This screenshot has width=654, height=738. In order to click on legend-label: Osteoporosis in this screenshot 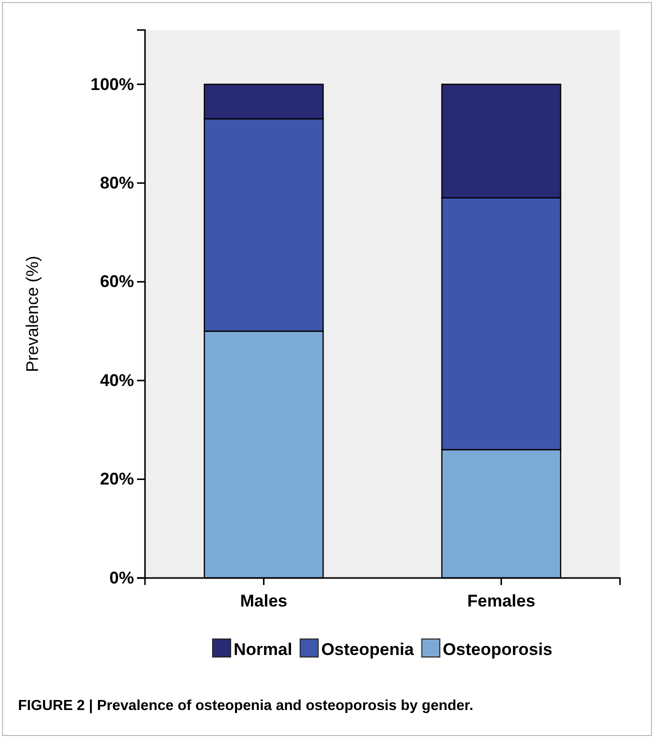, I will do `click(497, 649)`.